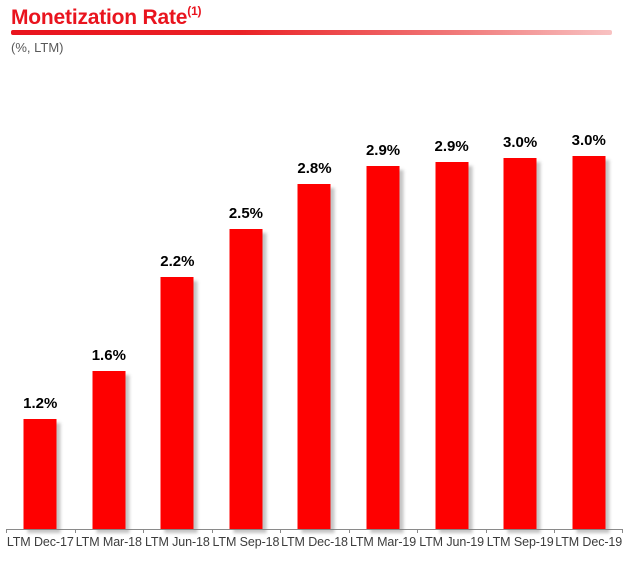 The width and height of the screenshot is (640, 569). I want to click on x-axis-tick-label: LTM Dec-19, so click(589, 542).